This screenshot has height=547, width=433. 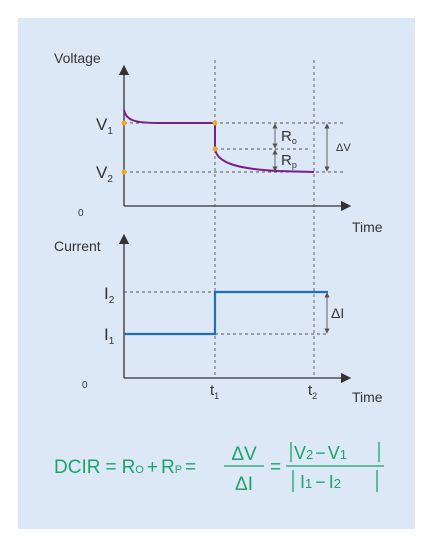 What do you see at coordinates (215, 149) in the screenshot?
I see `t1-drop-marker` at bounding box center [215, 149].